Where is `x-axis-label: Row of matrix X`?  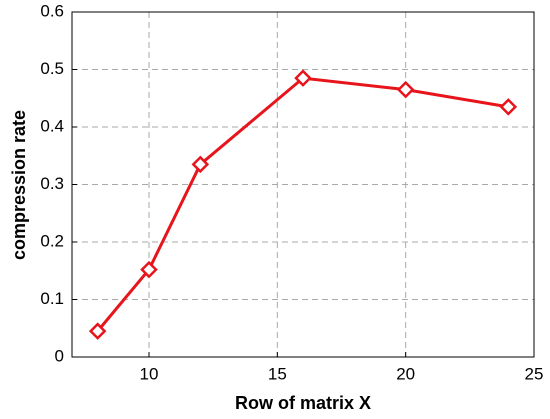
x-axis-label: Row of matrix X is located at coordinates (303, 403).